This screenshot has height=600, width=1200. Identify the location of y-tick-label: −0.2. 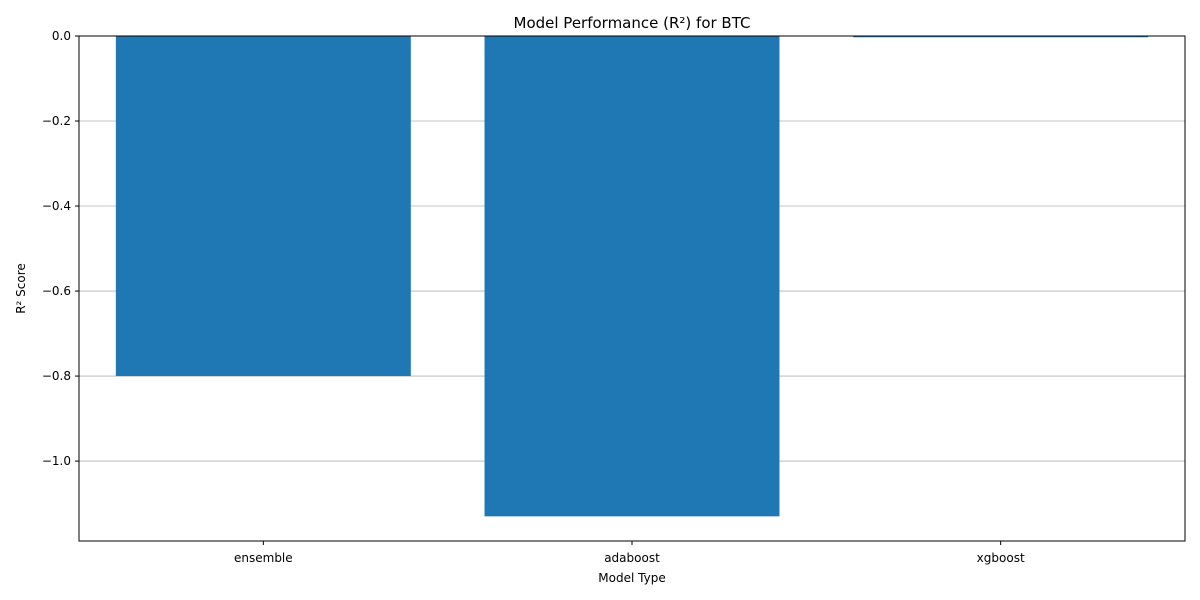
(56, 121).